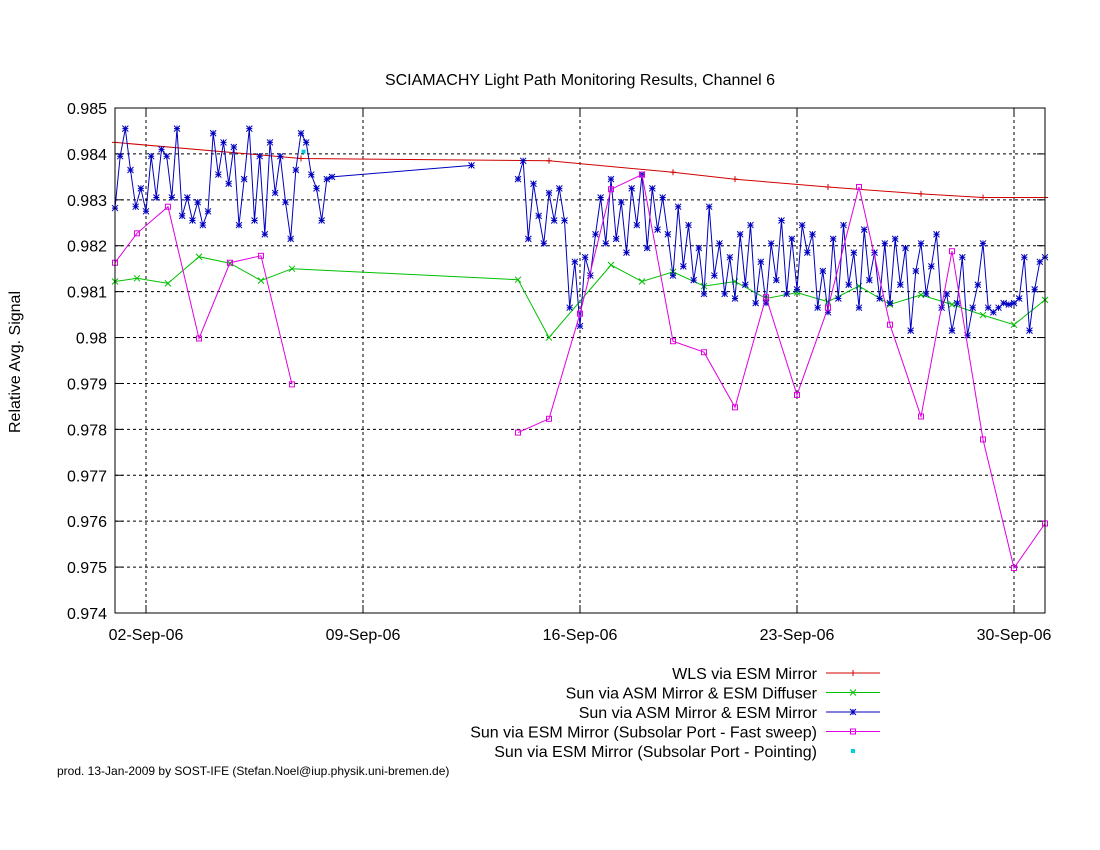 This screenshot has width=1100, height=850. Describe the element at coordinates (87, 109) in the screenshot. I see `y-tick-label: 0.985` at that location.